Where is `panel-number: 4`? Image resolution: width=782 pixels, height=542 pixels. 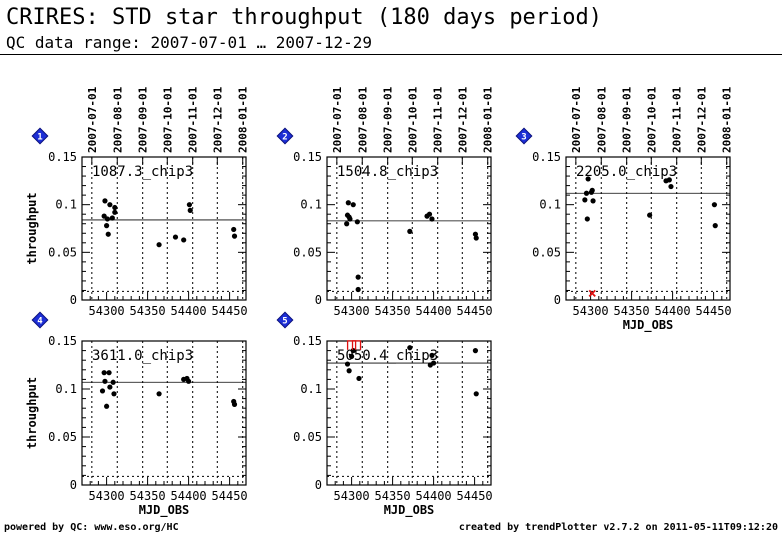 panel-number: 4 is located at coordinates (40, 322).